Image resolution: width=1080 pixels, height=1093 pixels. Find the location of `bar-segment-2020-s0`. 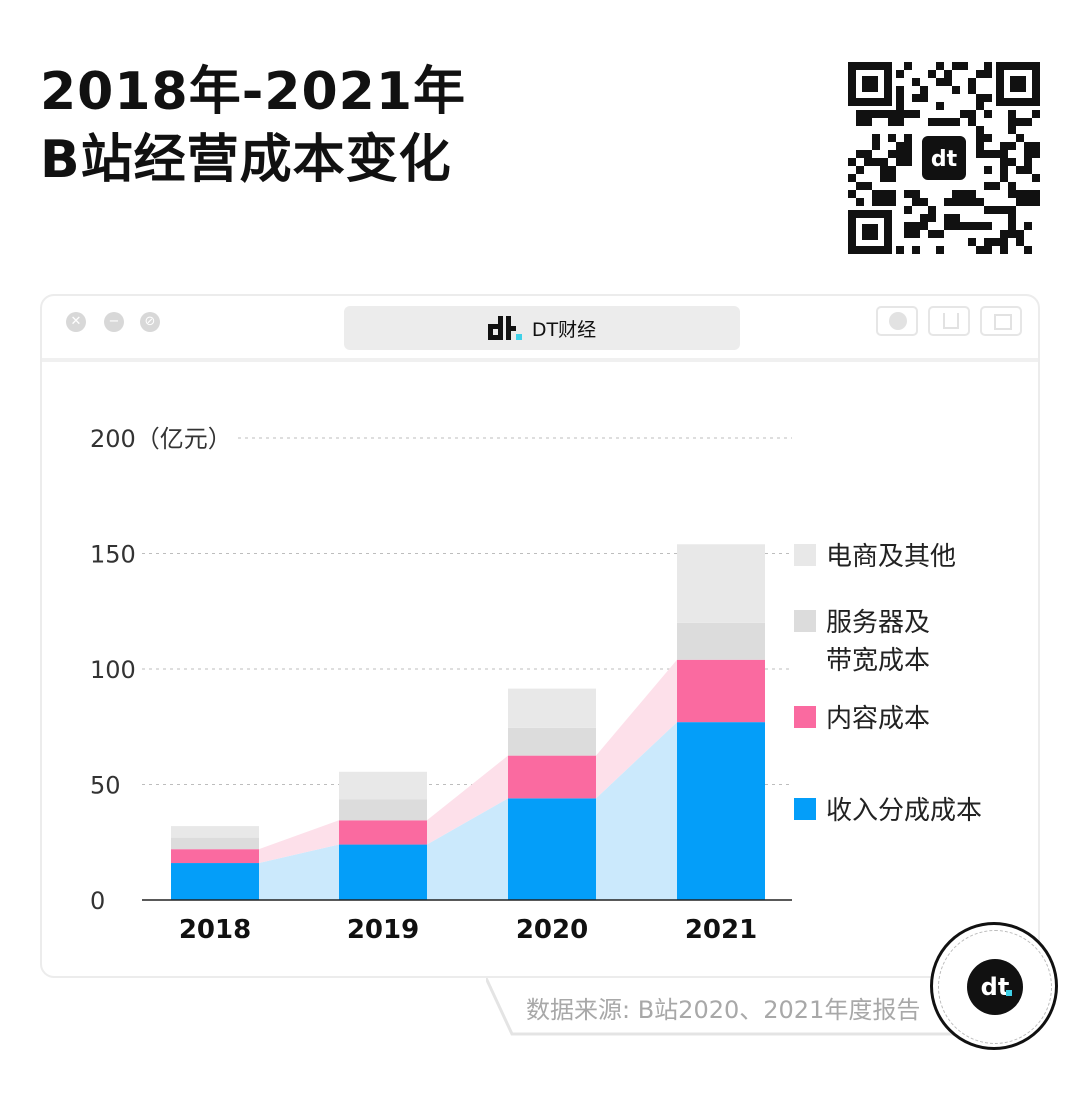

bar-segment-2020-s0 is located at coordinates (552, 849).